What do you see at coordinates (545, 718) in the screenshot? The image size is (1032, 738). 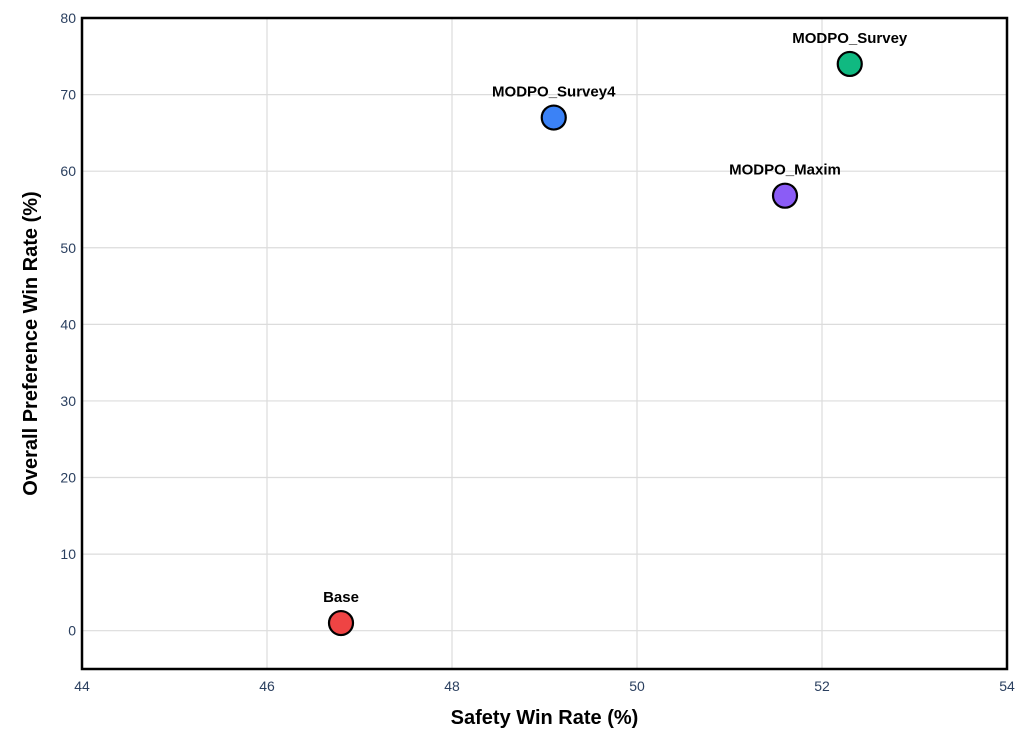 I see `x-axis-title: Safety Win Rate (%)` at bounding box center [545, 718].